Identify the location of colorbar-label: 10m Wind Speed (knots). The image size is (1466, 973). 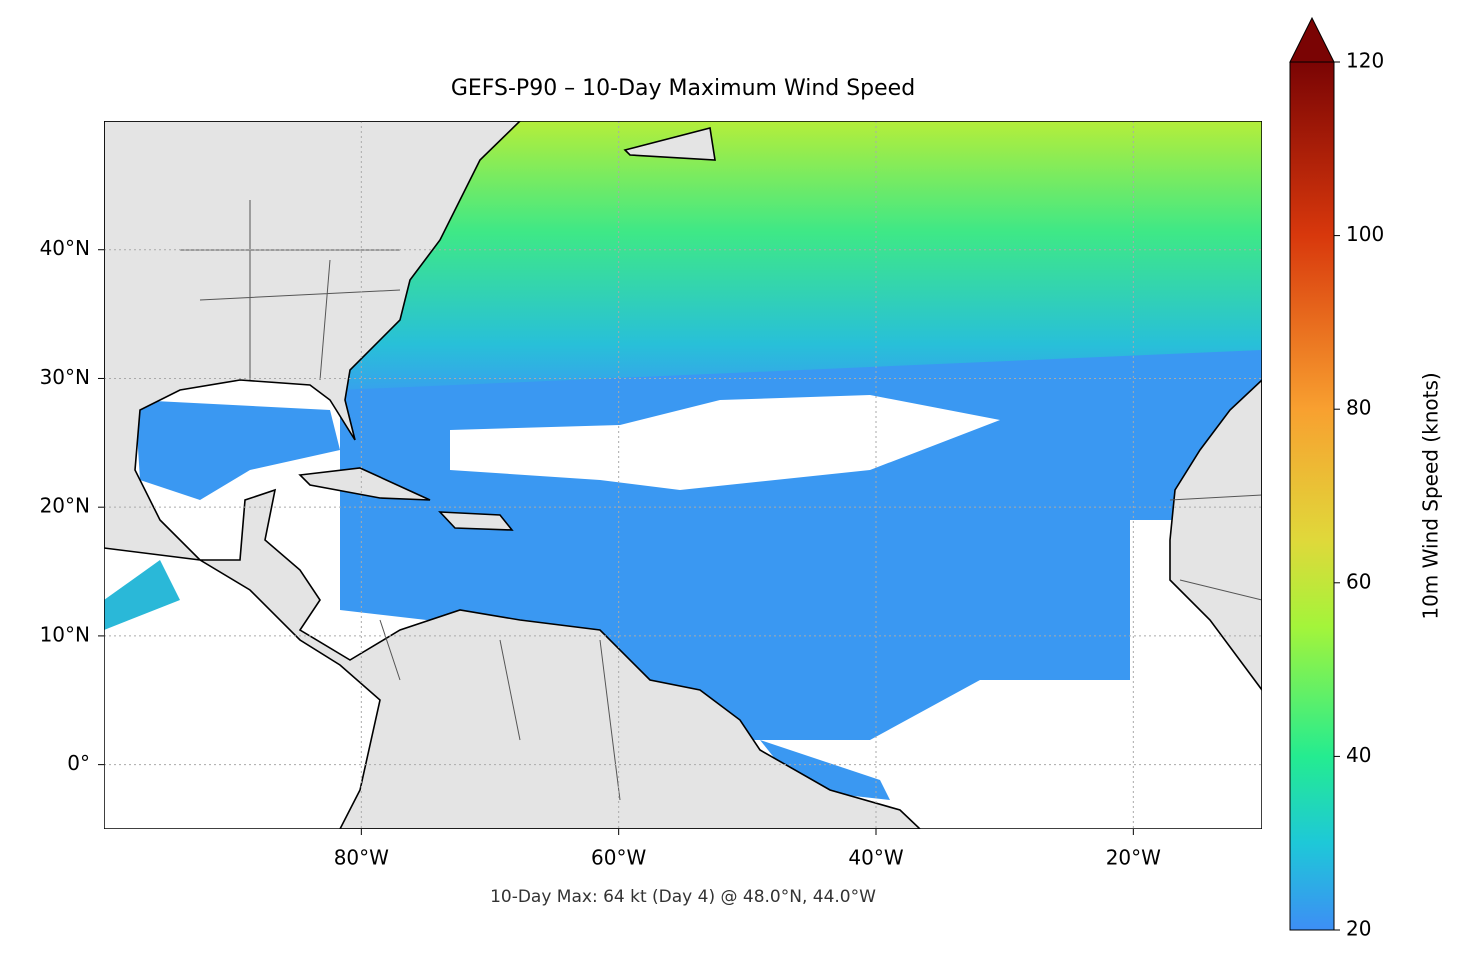
(1431, 495).